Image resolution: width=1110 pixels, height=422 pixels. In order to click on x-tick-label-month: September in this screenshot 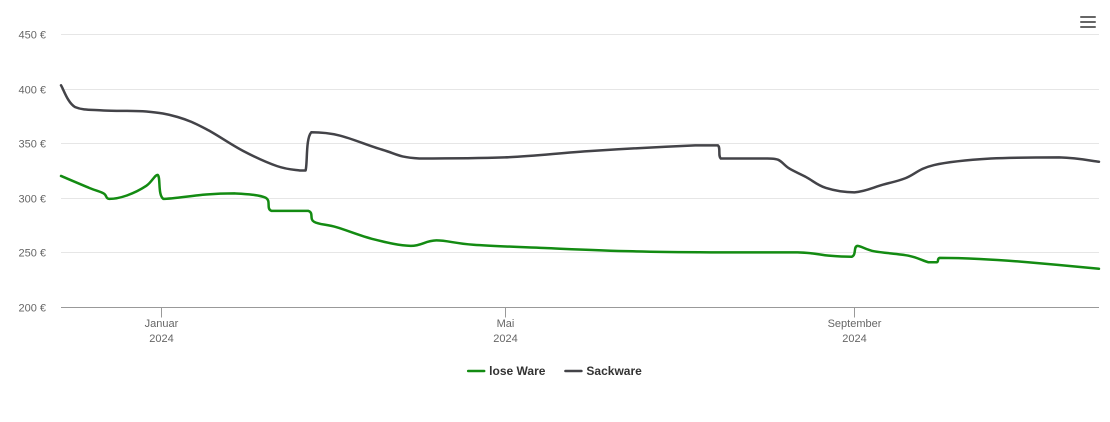, I will do `click(855, 324)`.